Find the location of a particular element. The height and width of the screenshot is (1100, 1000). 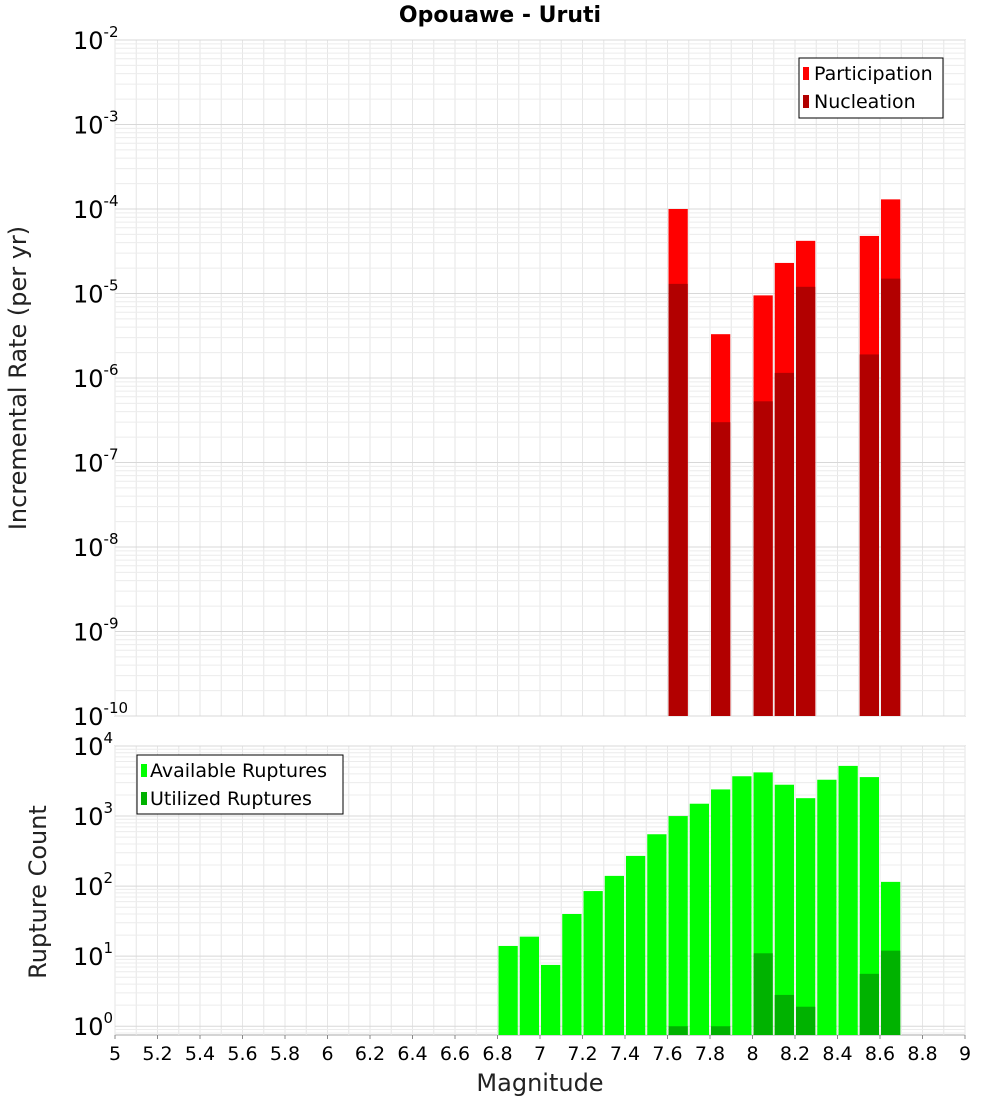

x-tick-label: 8.6 is located at coordinates (880, 1054).